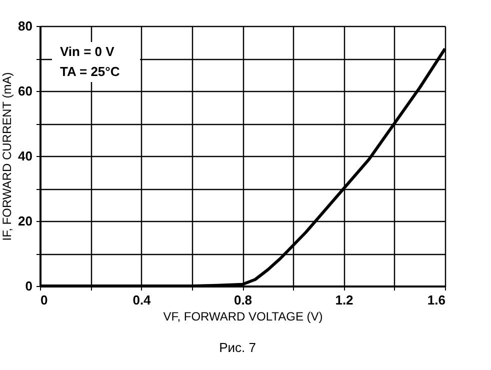 This screenshot has width=491, height=370. I want to click on y-tick-label: 60, so click(25, 91).